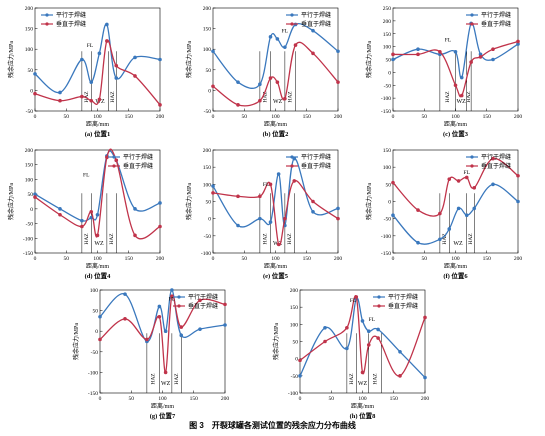  Describe the element at coordinates (276, 133) in the screenshot. I see `panel-caption: (b) 位置2` at that location.